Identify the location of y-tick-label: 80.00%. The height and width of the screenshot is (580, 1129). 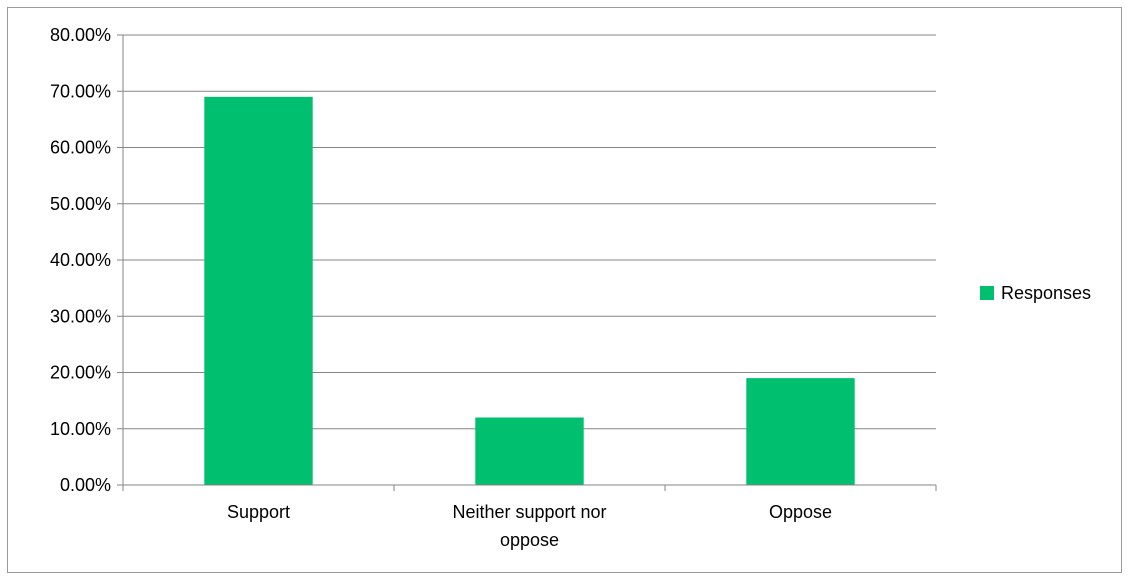
(80, 35).